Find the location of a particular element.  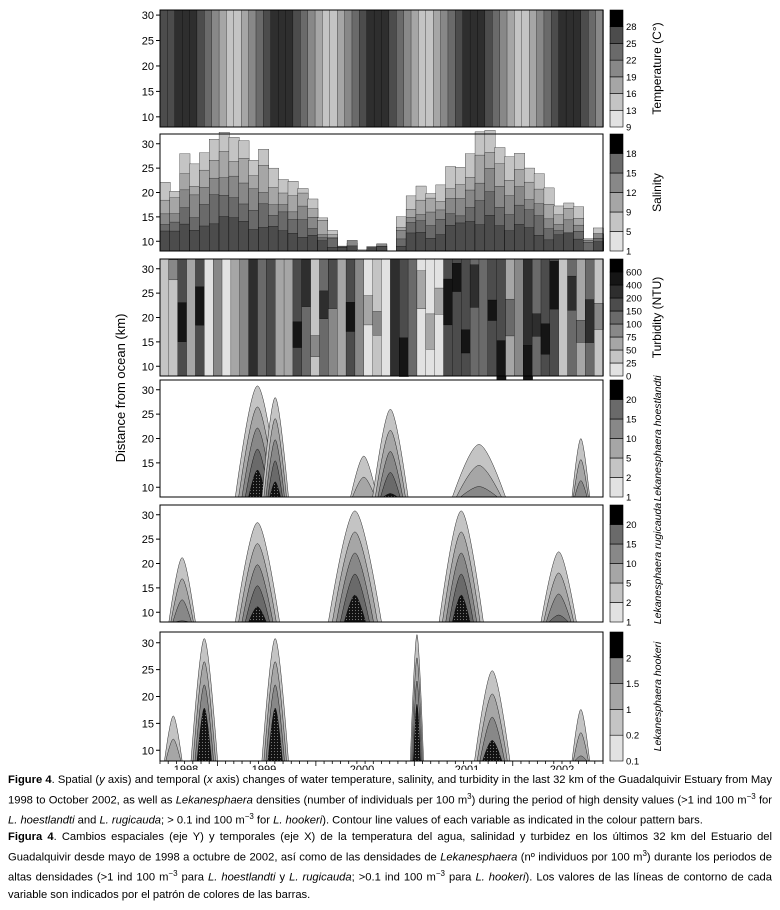

colorbar-level: 20 is located at coordinates (631, 400).